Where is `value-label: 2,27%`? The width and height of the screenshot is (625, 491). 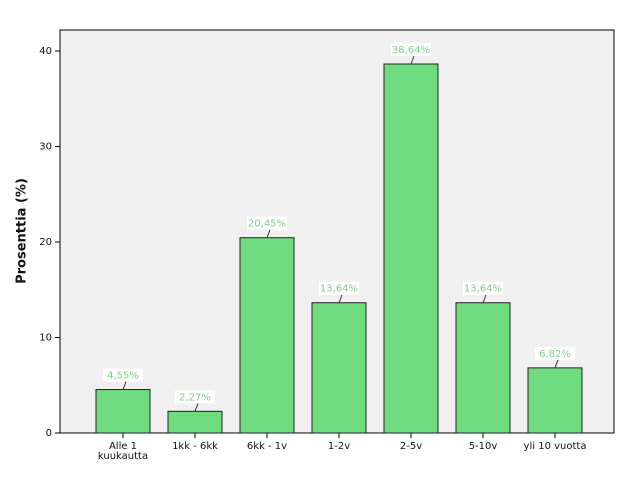
value-label: 2,27% is located at coordinates (195, 397).